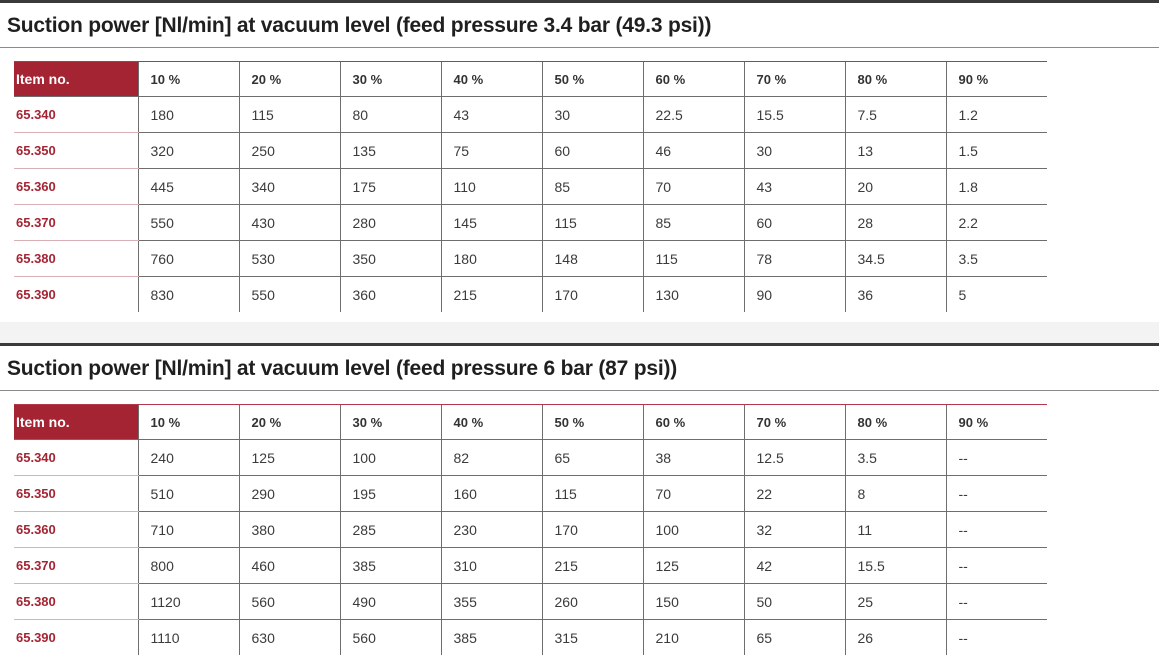  I want to click on vacuum-level-header: 20 %, so click(289, 79).